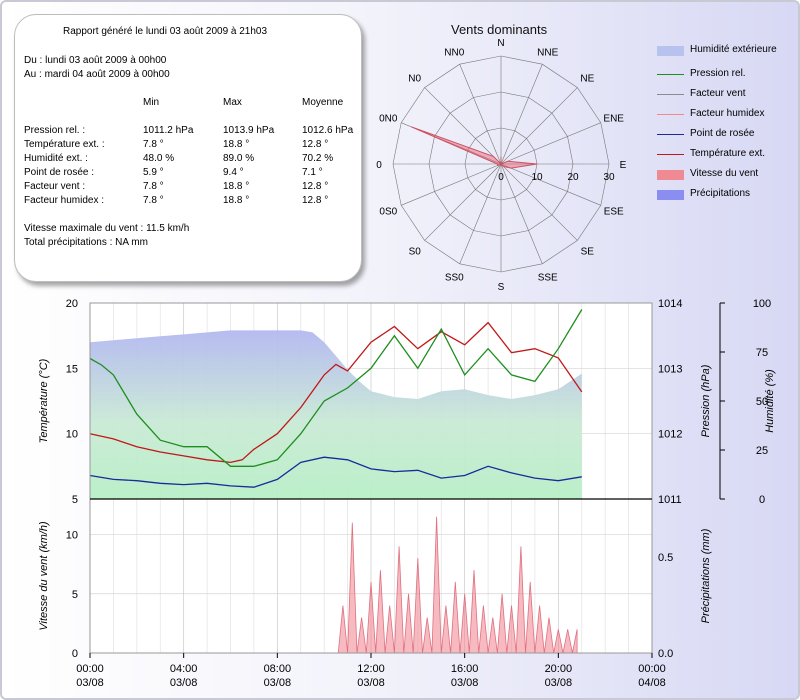 Image resolution: width=800 pixels, height=700 pixels. What do you see at coordinates (501, 177) in the screenshot?
I see `radial-tick-label: 0` at bounding box center [501, 177].